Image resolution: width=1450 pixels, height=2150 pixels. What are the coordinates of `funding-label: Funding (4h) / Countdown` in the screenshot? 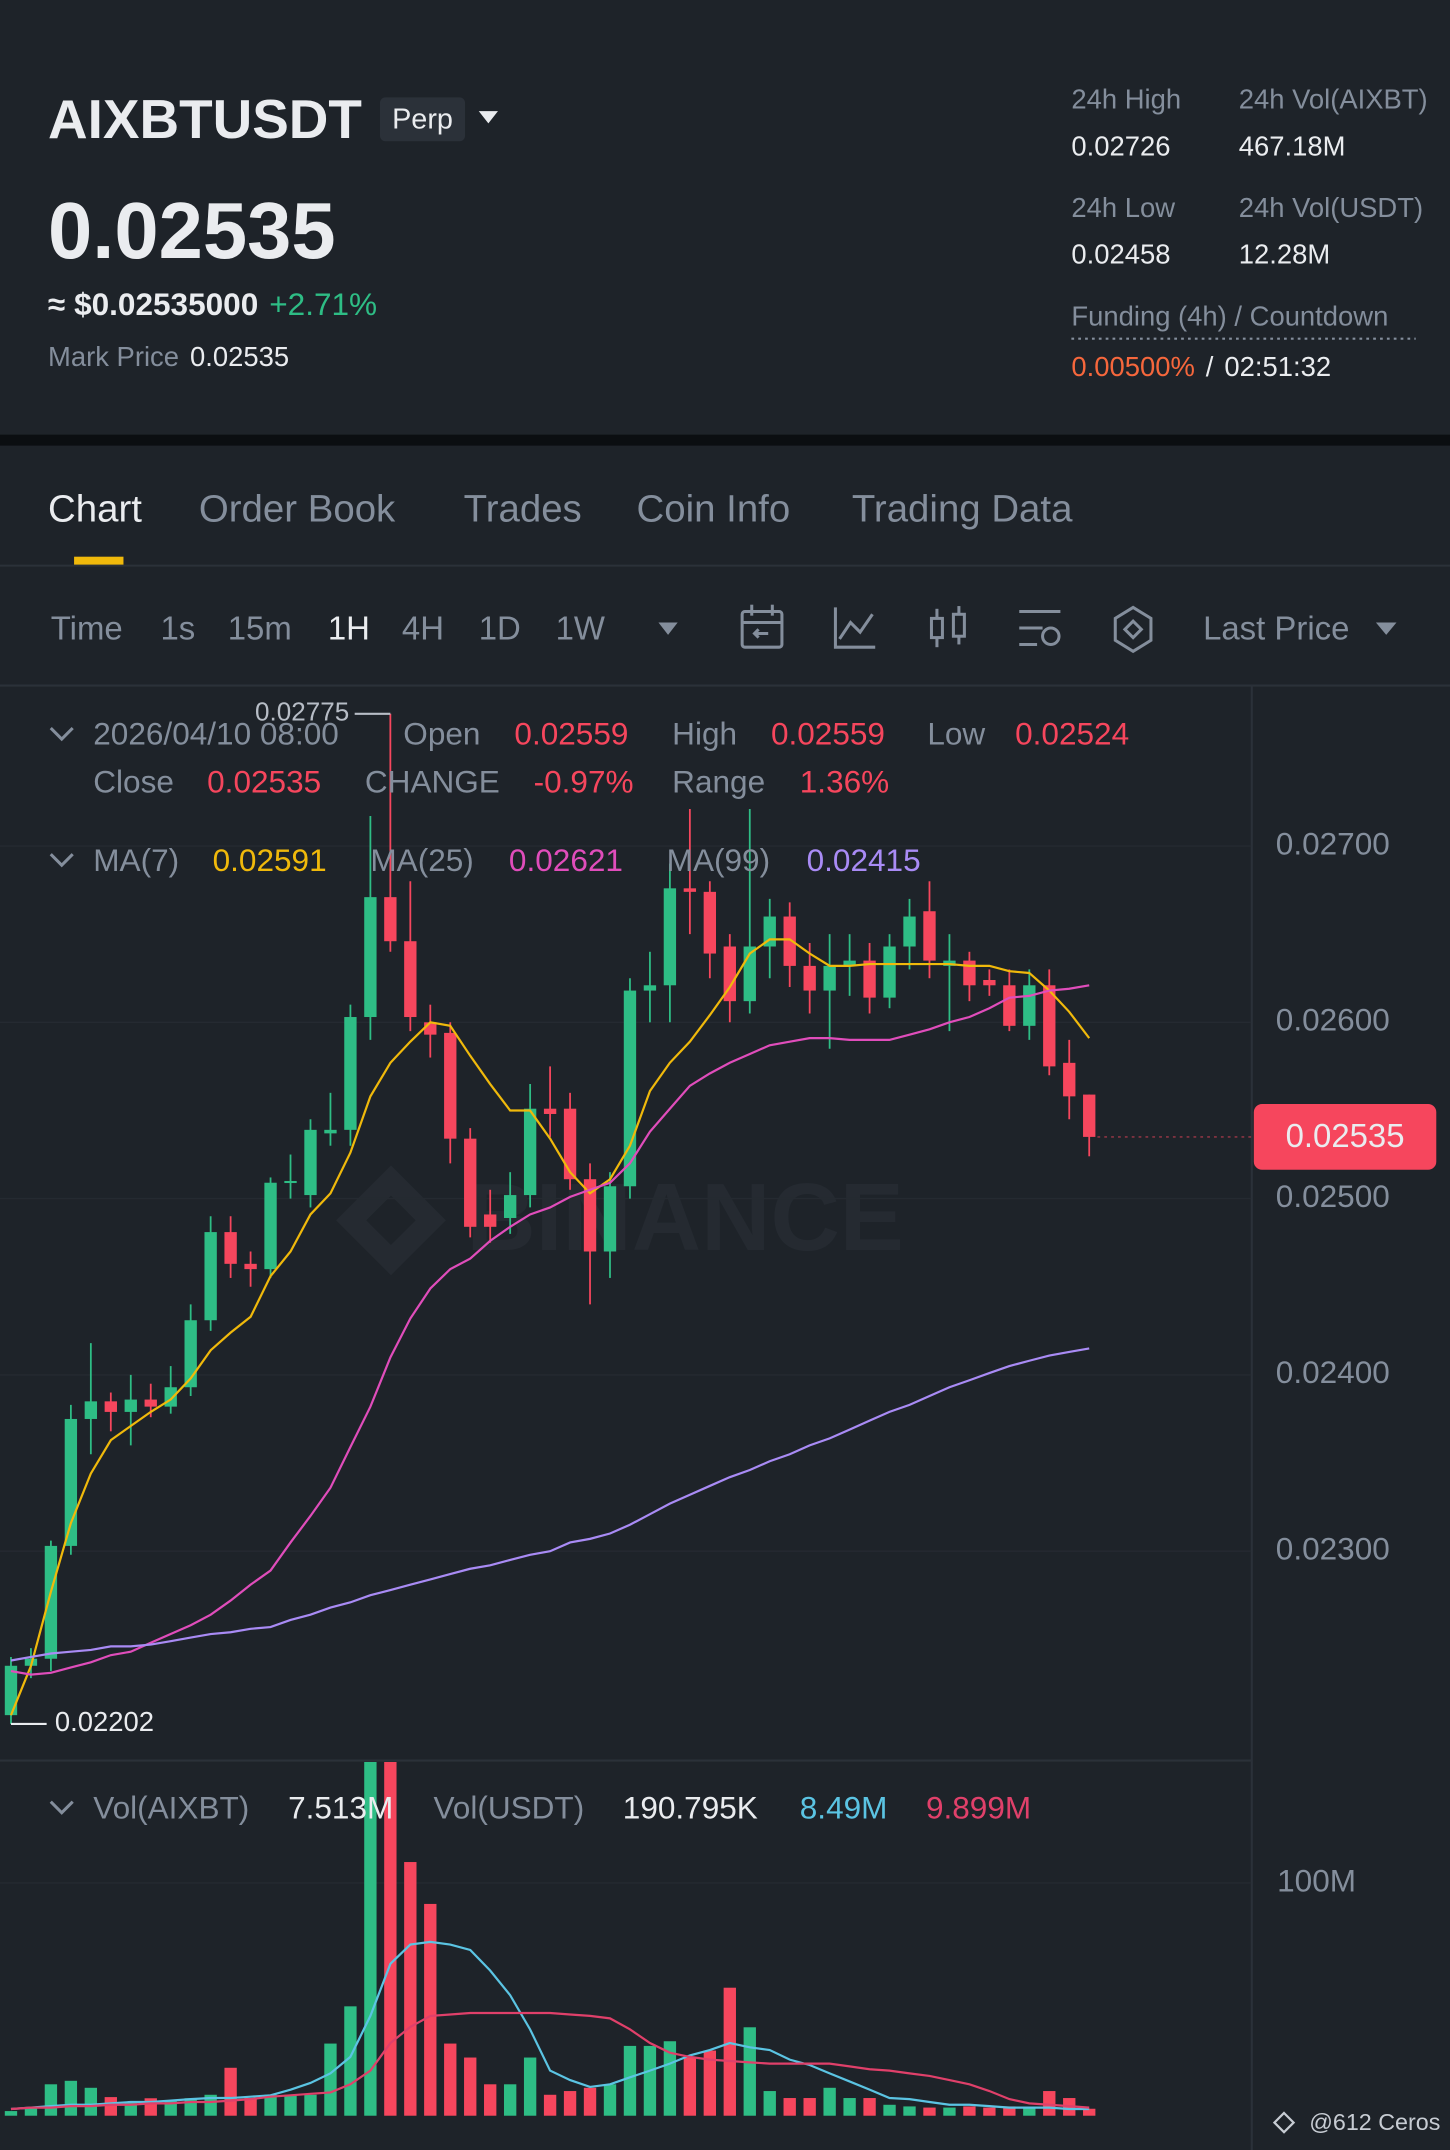 It's located at (1229, 315).